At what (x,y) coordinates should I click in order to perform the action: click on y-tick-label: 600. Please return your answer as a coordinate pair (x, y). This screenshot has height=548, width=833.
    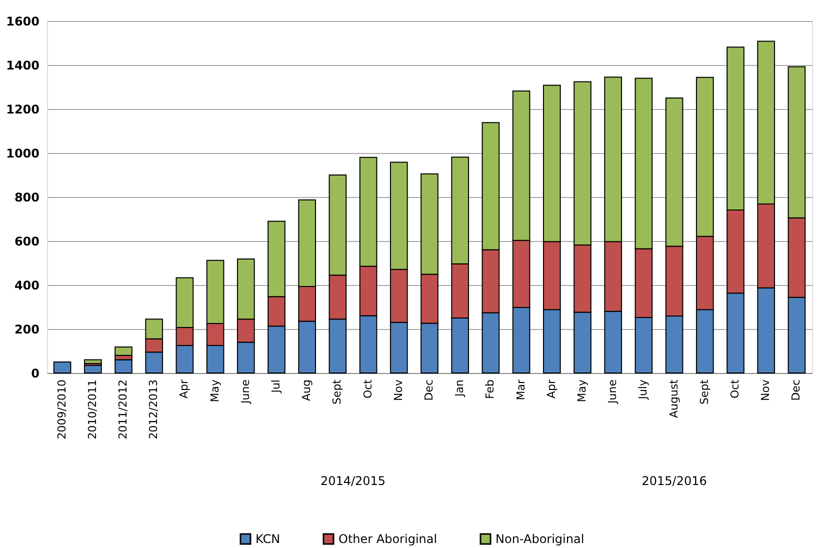
    Looking at the image, I should click on (27, 241).